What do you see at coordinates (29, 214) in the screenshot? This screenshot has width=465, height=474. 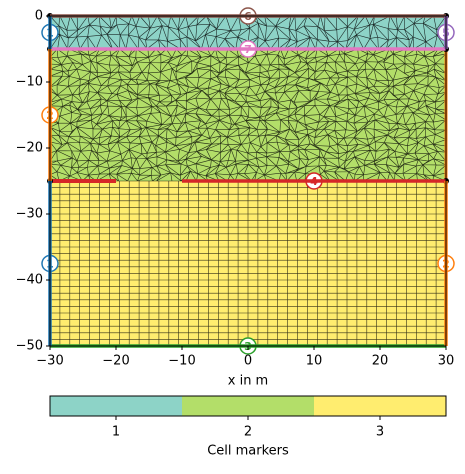 I see `y-tick-label: −30` at bounding box center [29, 214].